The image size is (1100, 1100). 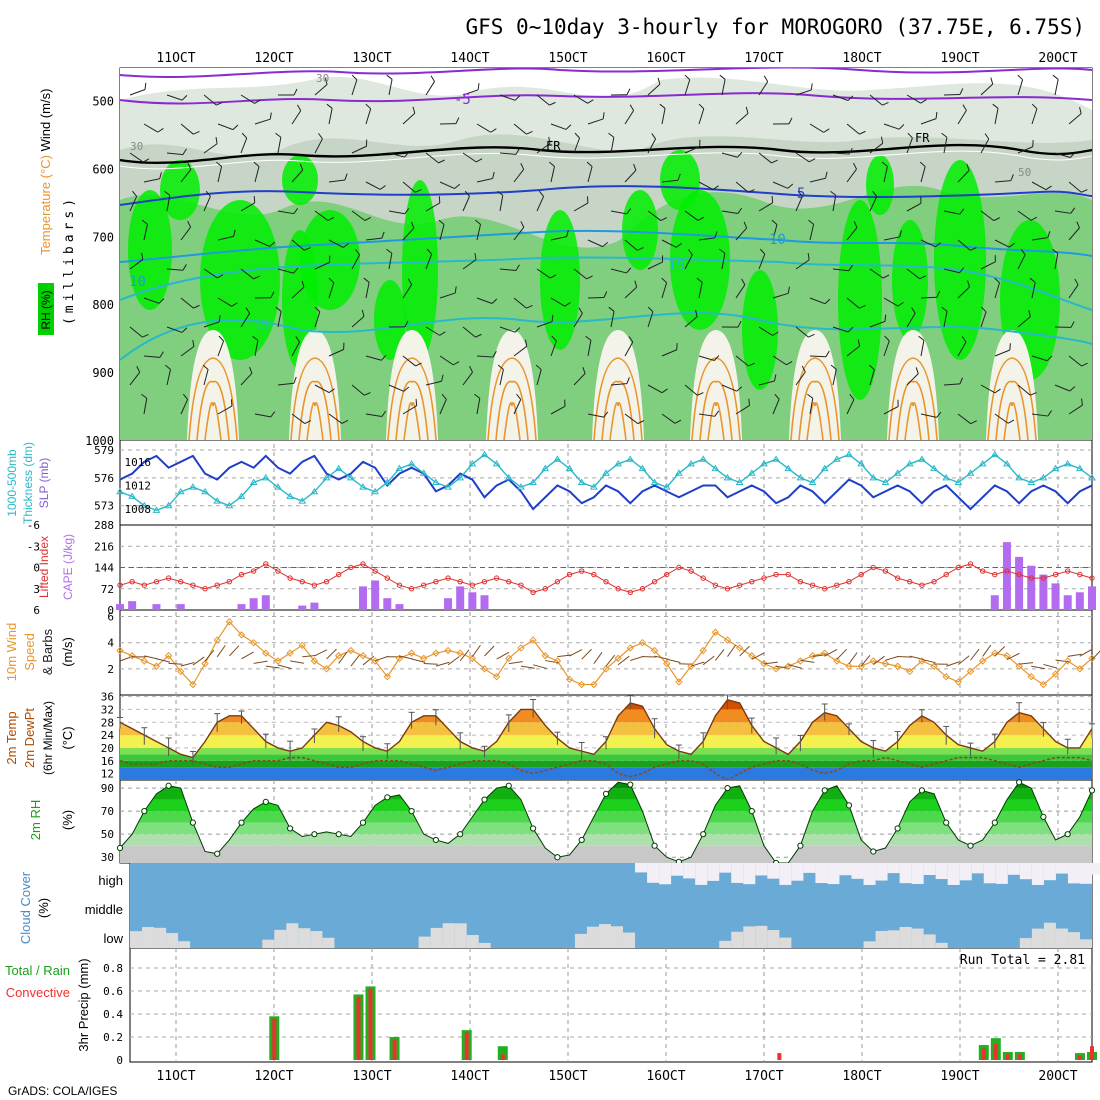 What do you see at coordinates (36, 610) in the screenshot?
I see `p3-ytick-li: 6` at bounding box center [36, 610].